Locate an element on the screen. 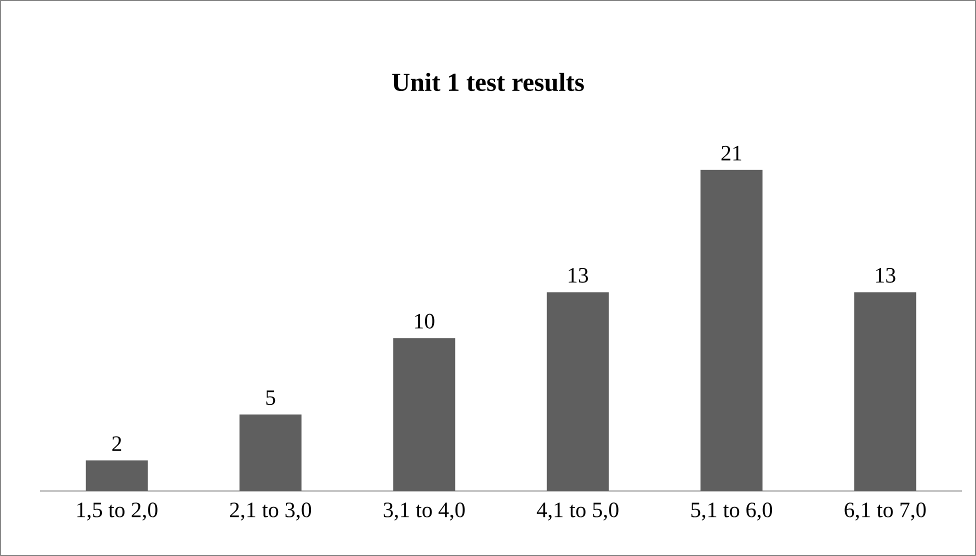 This screenshot has height=556, width=976. data-label: 21 is located at coordinates (732, 153).